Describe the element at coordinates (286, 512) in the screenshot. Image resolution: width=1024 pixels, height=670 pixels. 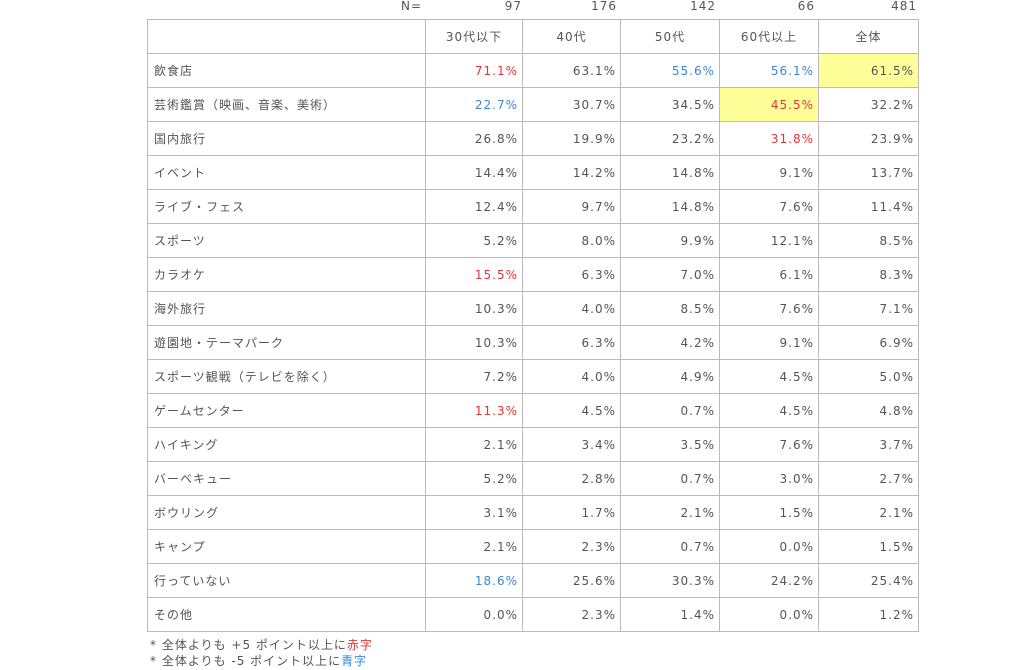
I see `row-label: ボウリング` at that location.